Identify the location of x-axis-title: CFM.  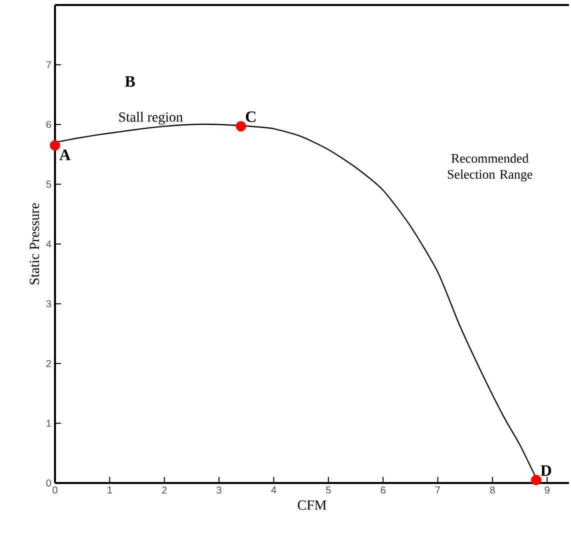
(312, 505).